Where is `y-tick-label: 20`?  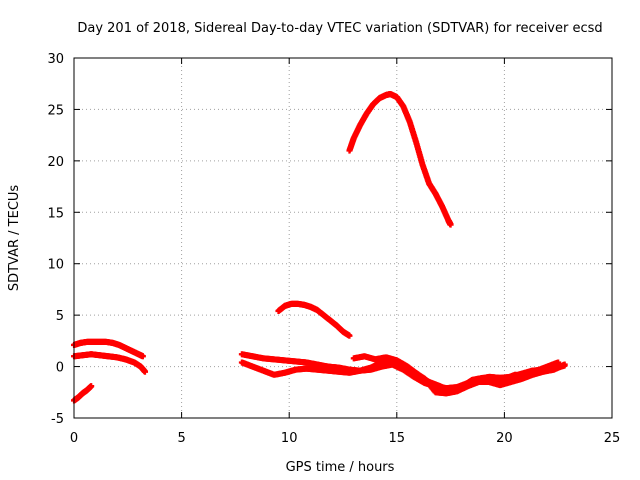 y-tick-label: 20 is located at coordinates (55, 162).